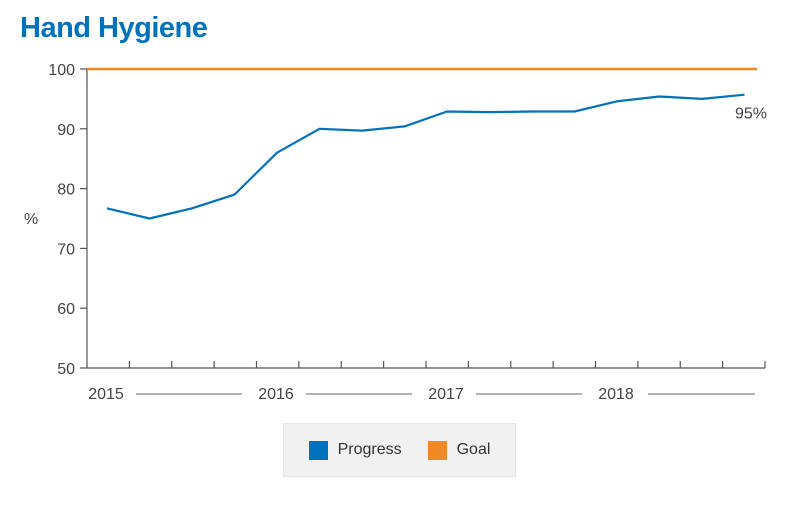  I want to click on y-axis-label: %, so click(31, 219).